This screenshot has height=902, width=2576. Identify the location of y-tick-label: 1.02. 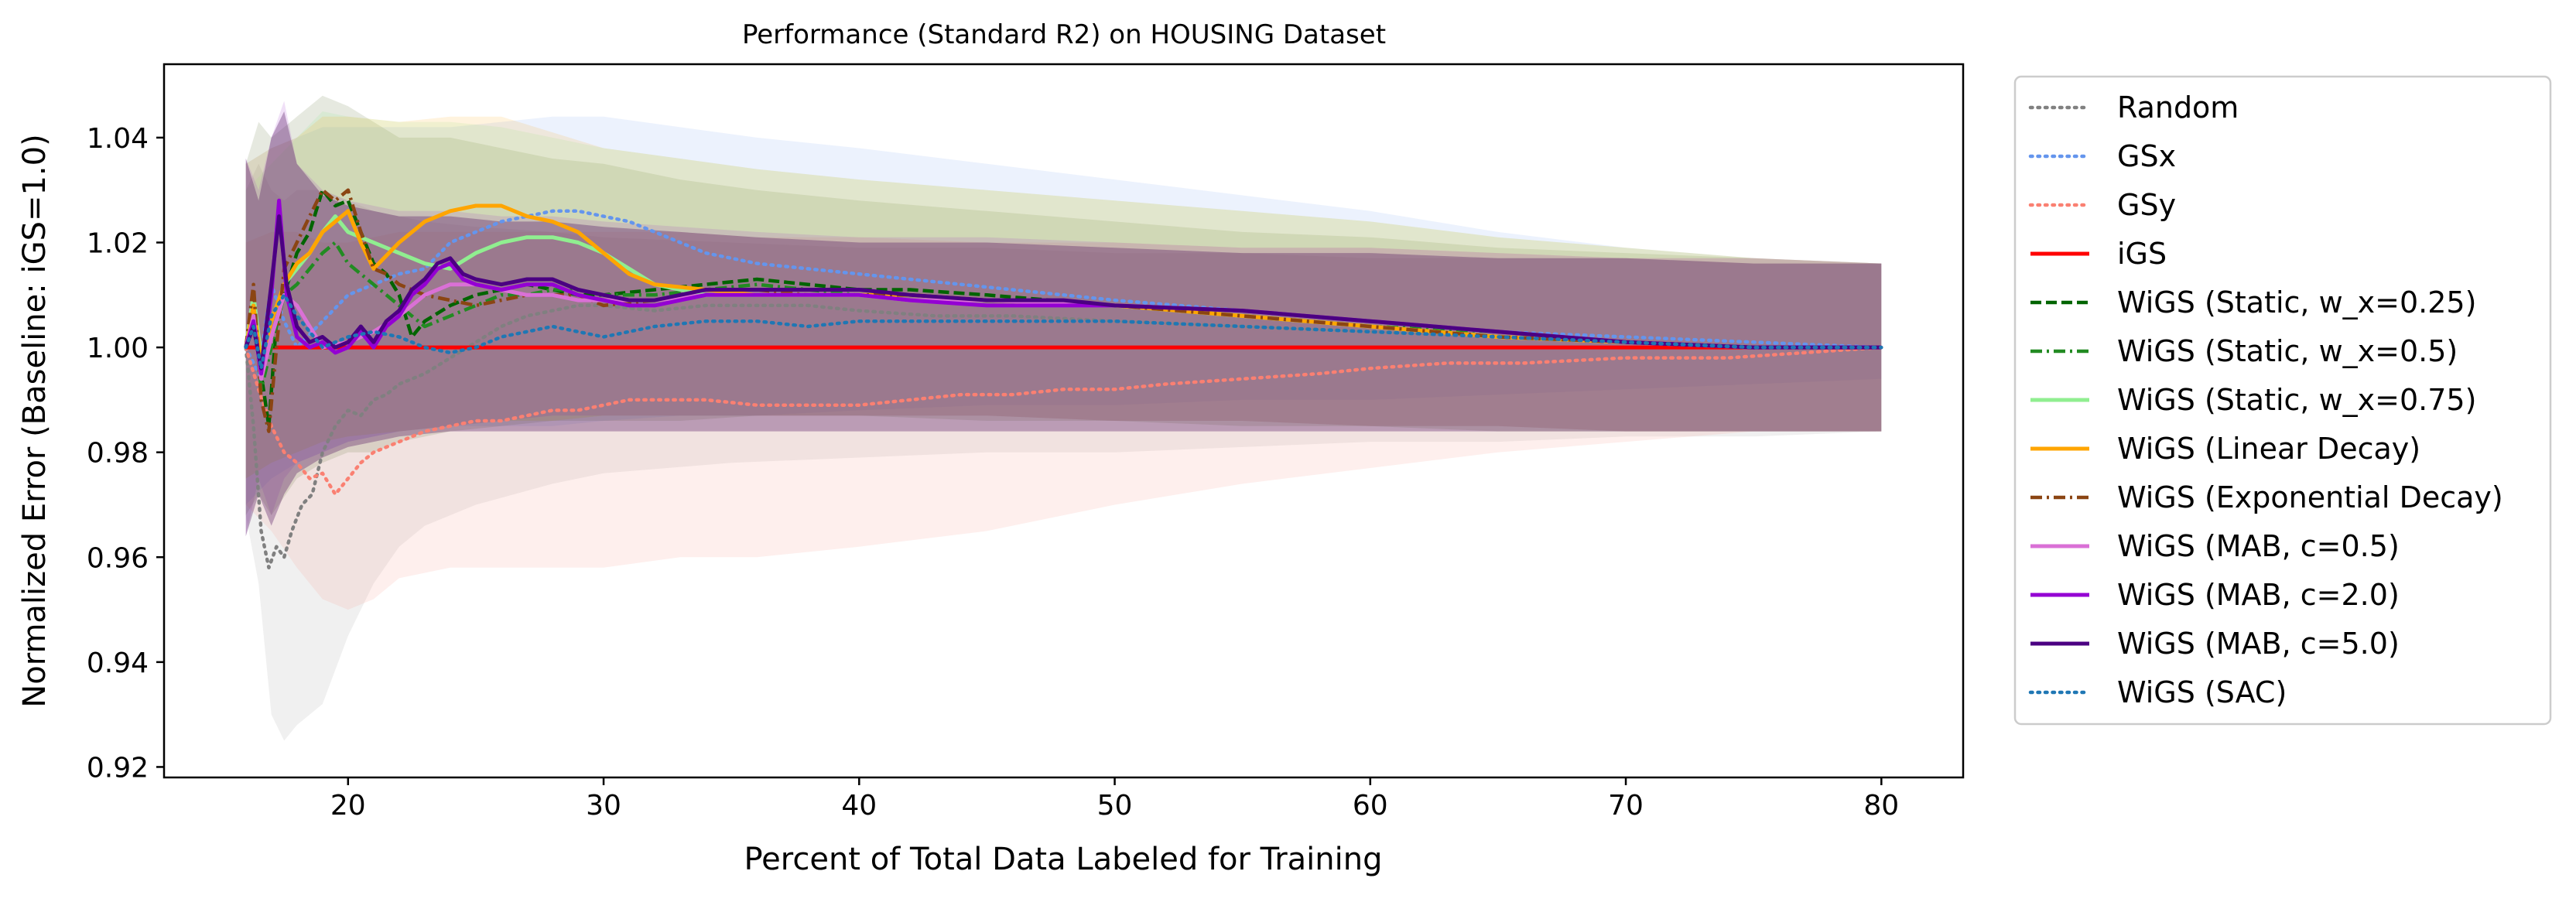
(118, 244).